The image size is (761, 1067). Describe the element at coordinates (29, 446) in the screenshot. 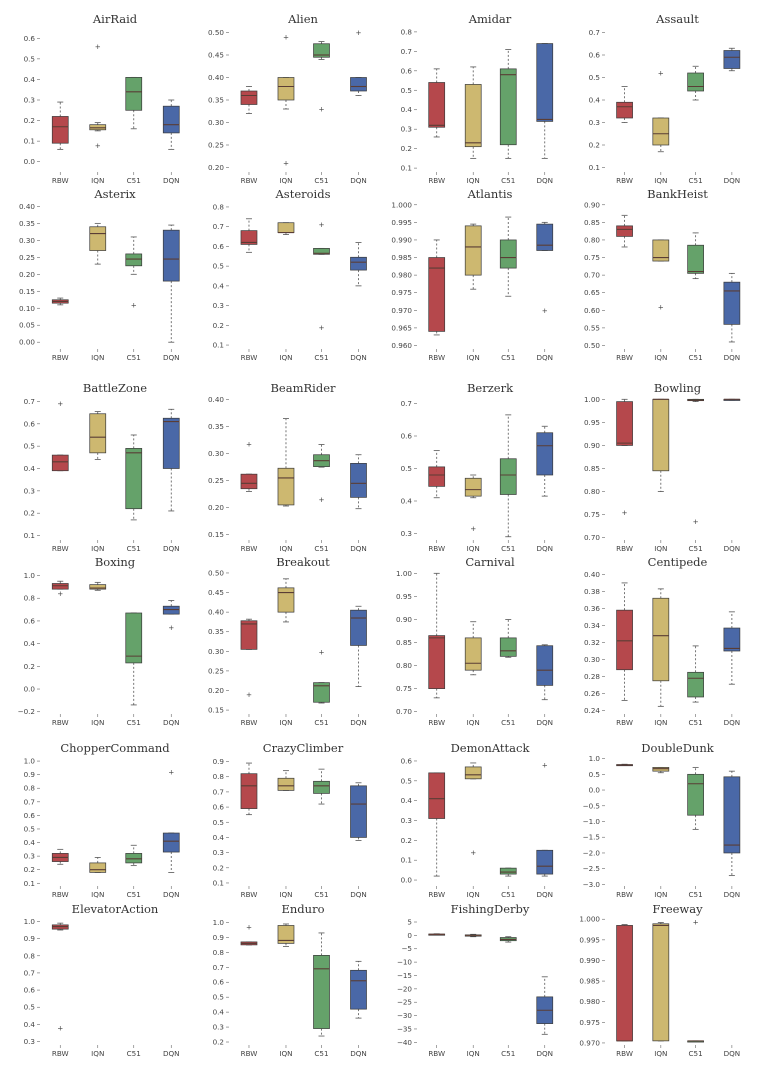

I see `y-tick-label: 0.5` at that location.